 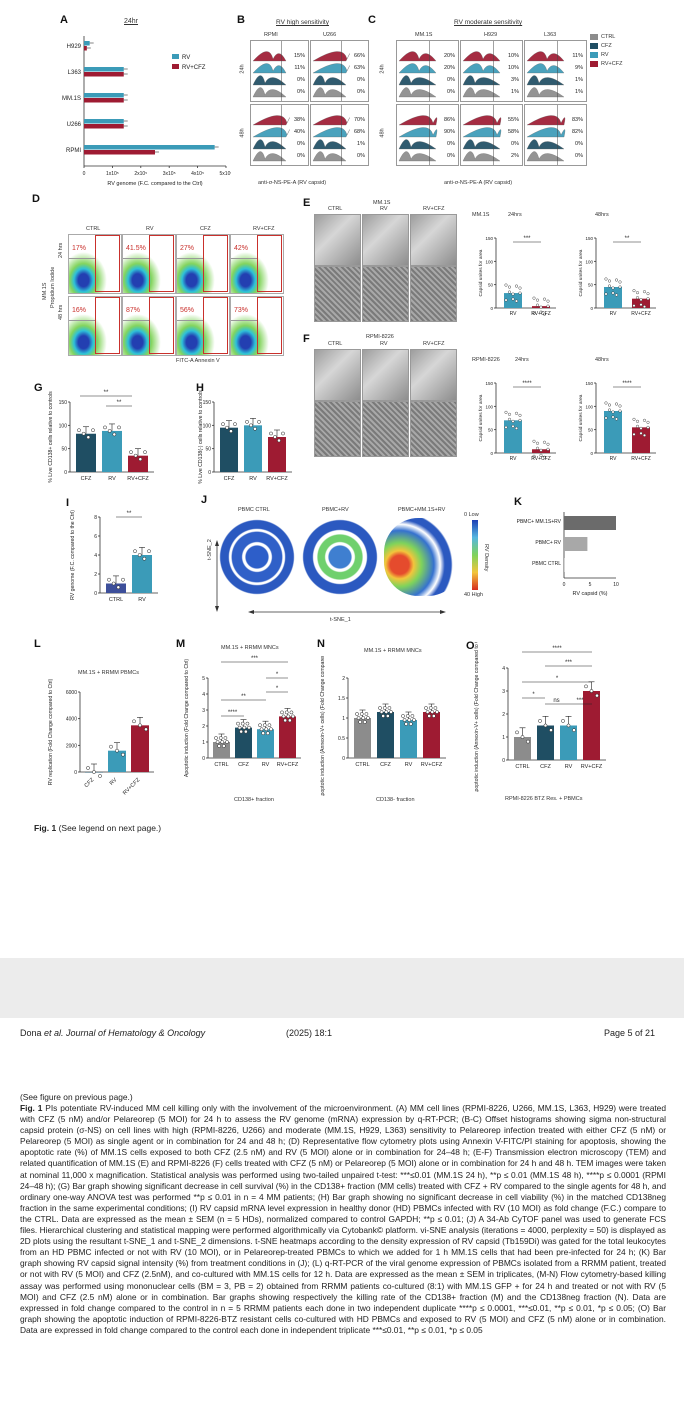 I want to click on histogram-percent: 90%, so click(x=449, y=132).